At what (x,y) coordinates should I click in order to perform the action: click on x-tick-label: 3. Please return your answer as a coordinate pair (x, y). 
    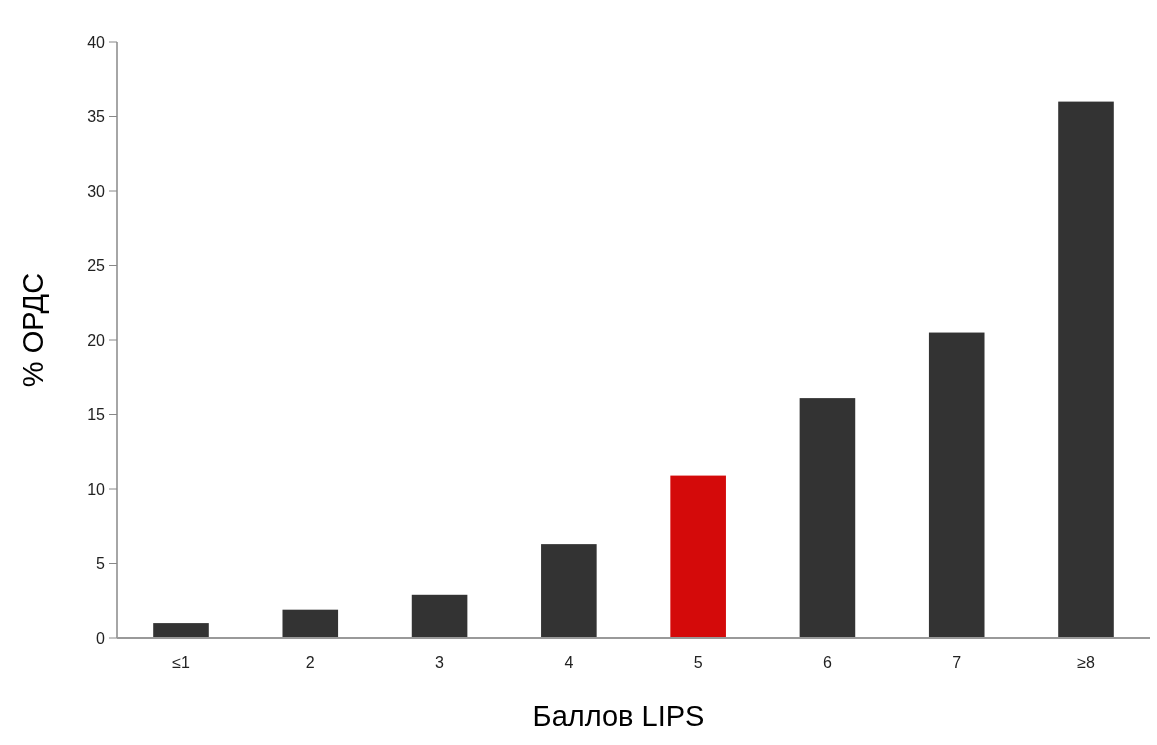
    Looking at the image, I should click on (440, 662).